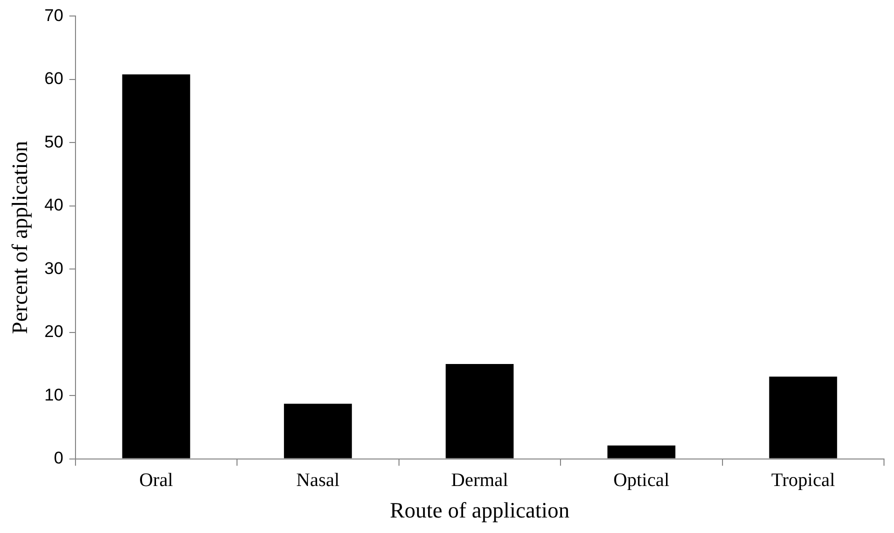 The width and height of the screenshot is (894, 533). I want to click on y-tick-label: 70, so click(54, 15).